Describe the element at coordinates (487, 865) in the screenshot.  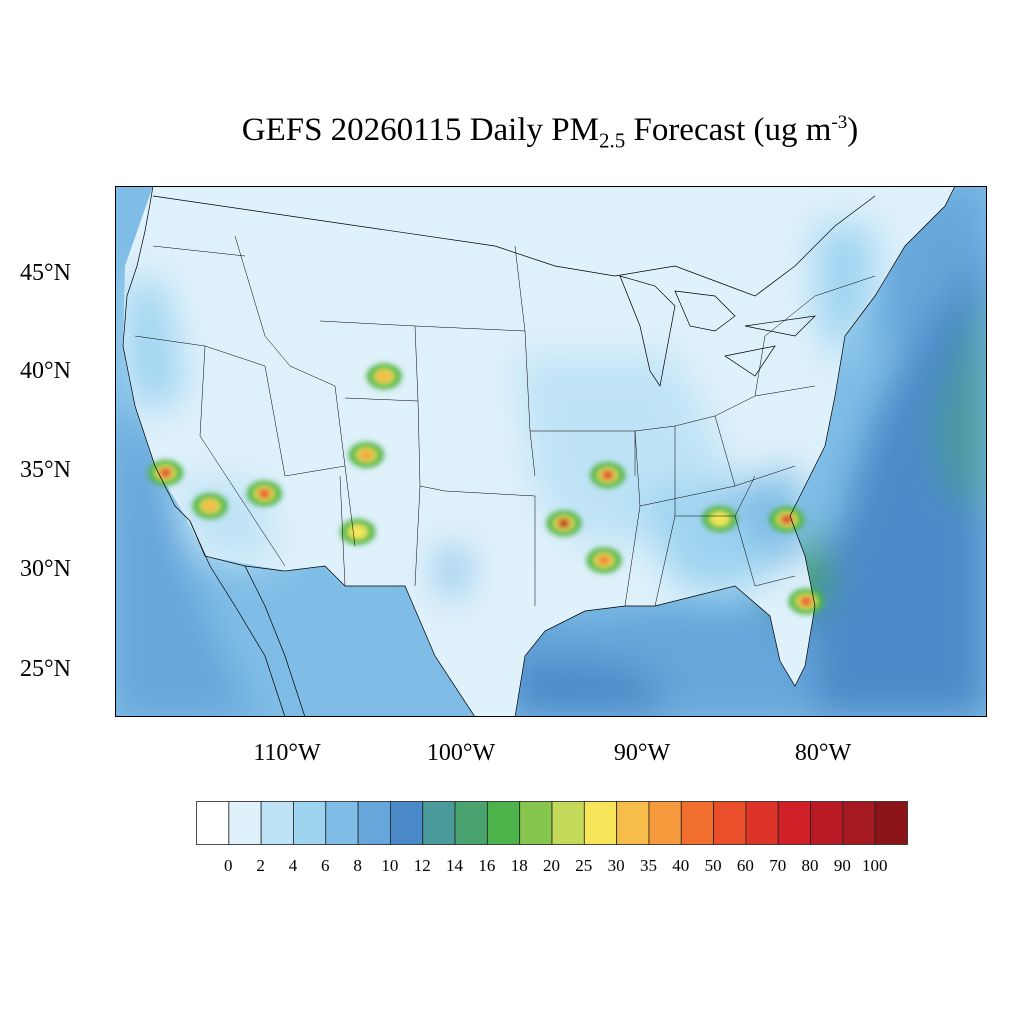
I see `colorbar-tick-label: 16` at that location.